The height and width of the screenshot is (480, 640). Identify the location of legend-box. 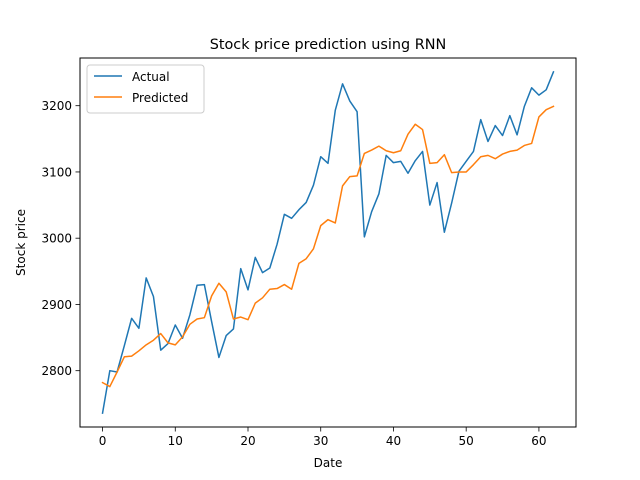
(145, 89).